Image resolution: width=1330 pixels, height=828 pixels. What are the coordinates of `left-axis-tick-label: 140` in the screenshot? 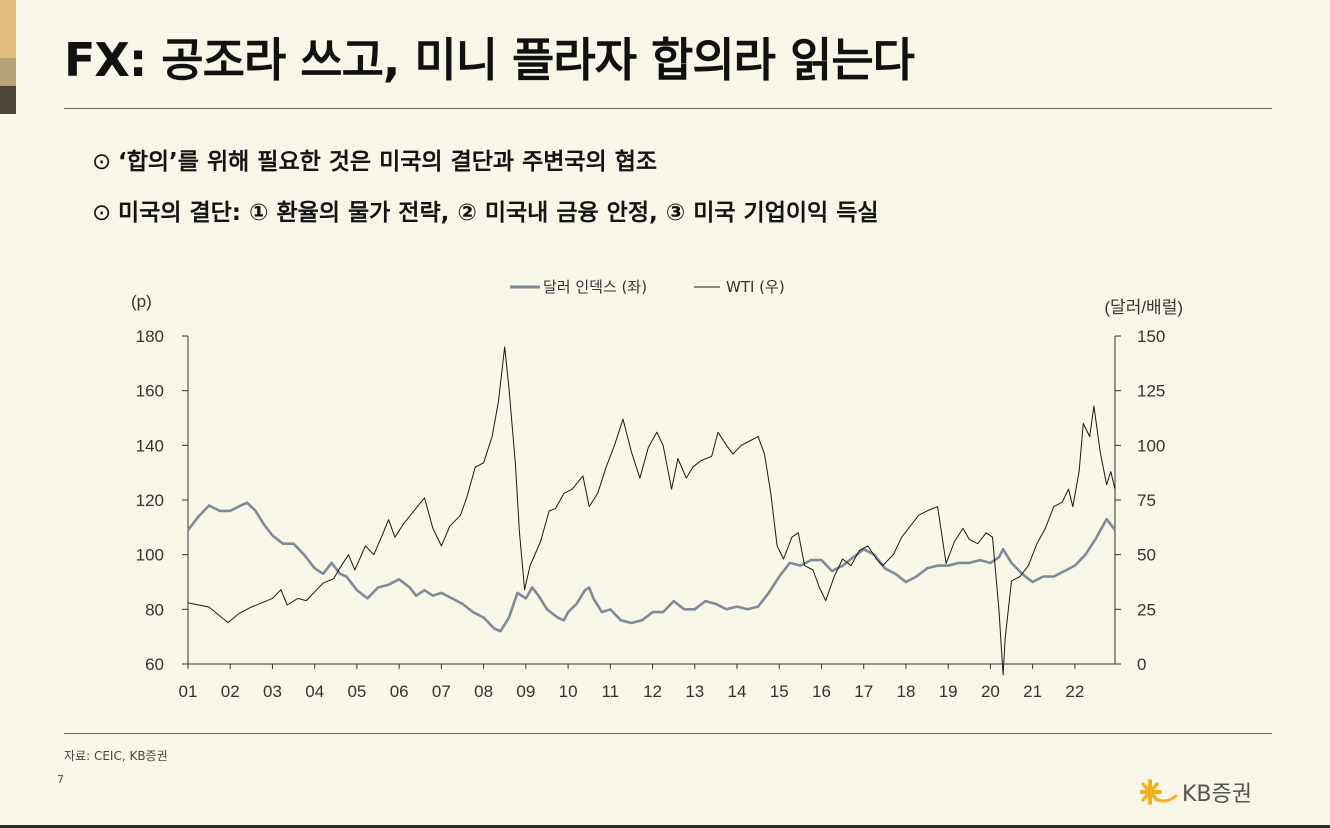 It's located at (150, 445).